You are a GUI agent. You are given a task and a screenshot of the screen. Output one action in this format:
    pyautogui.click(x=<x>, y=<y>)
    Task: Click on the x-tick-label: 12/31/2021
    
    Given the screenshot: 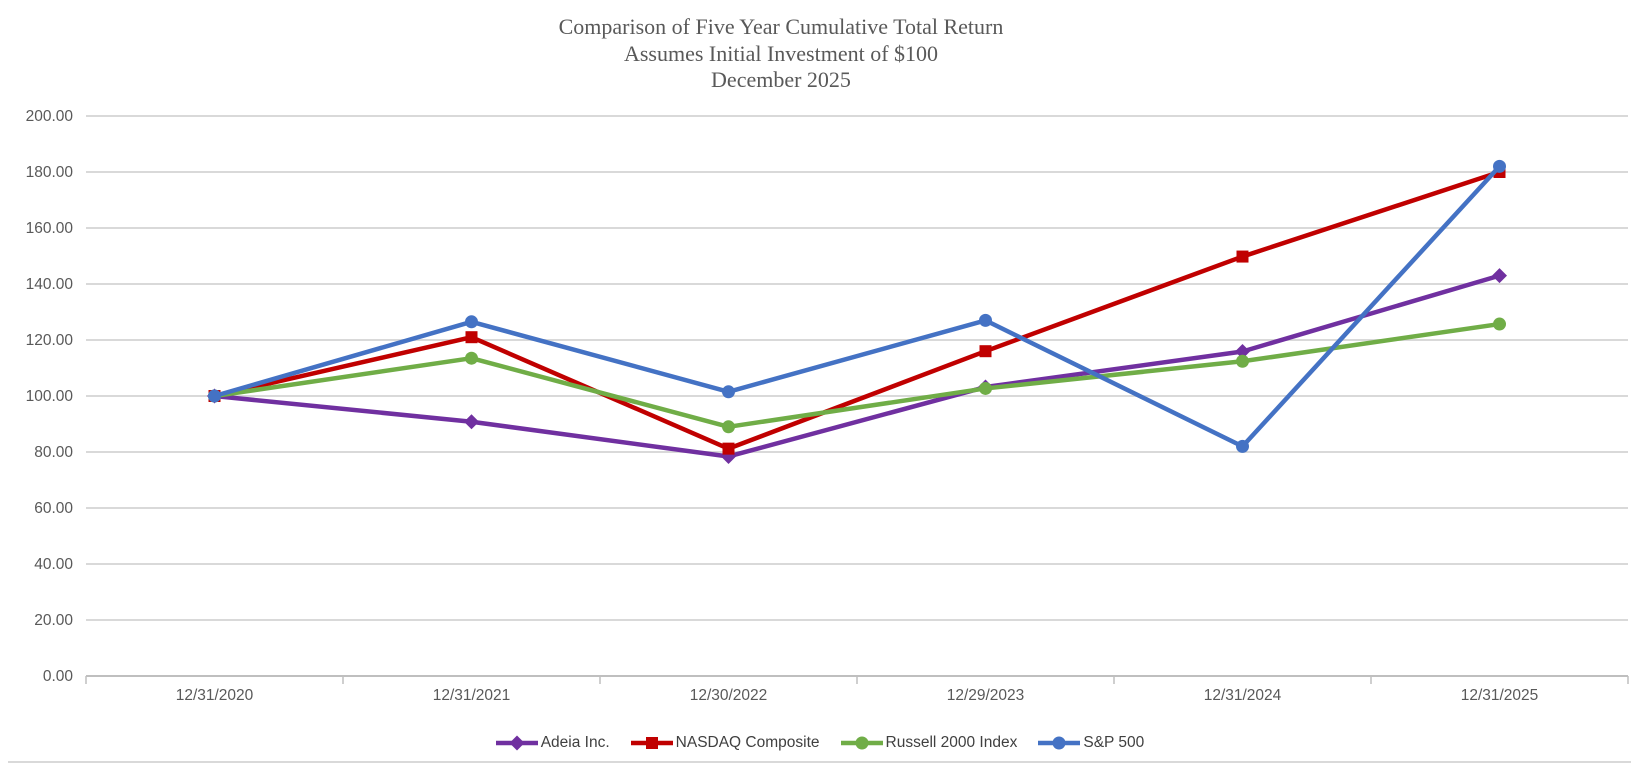 What is the action you would take?
    pyautogui.click(x=472, y=695)
    